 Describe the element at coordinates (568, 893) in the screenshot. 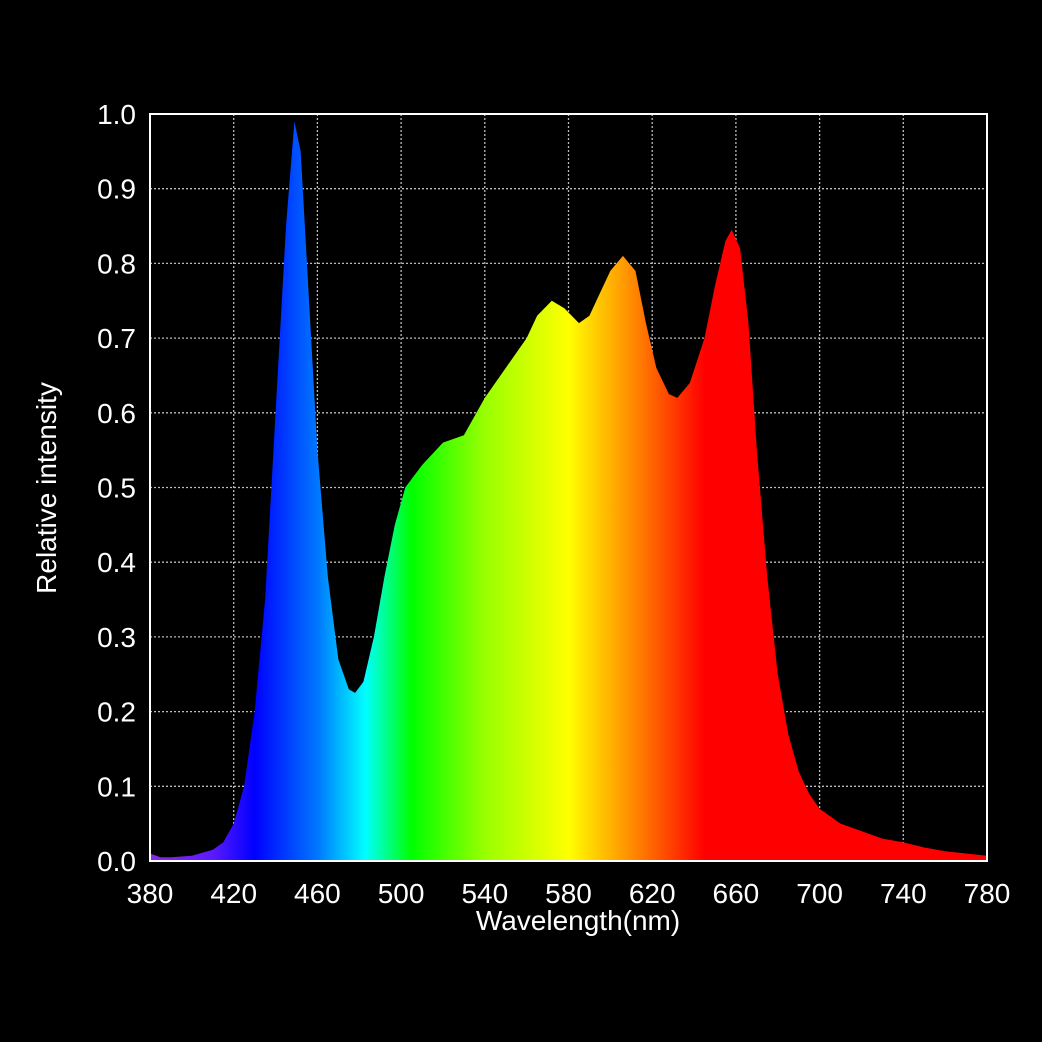

I see `x-tick-label: 580` at that location.